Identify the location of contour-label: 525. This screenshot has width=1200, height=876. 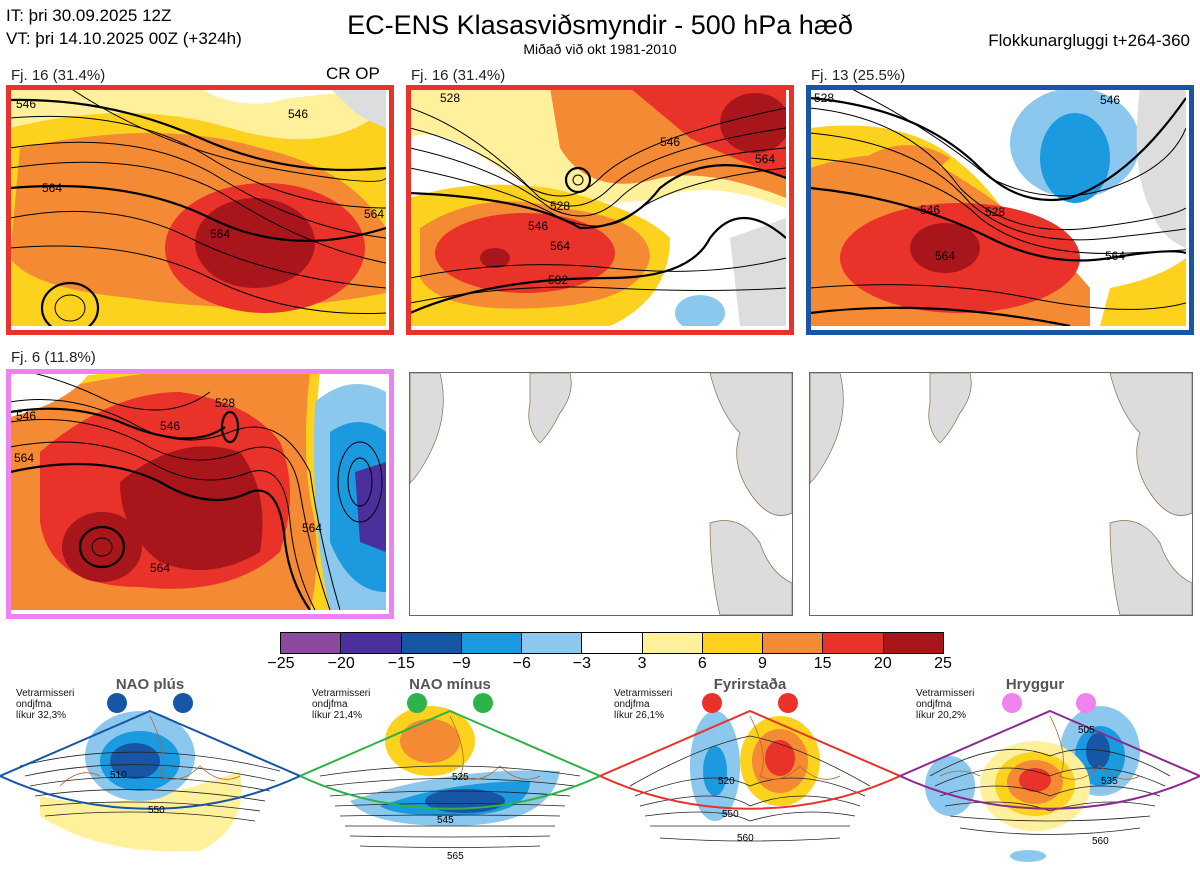
(460, 777).